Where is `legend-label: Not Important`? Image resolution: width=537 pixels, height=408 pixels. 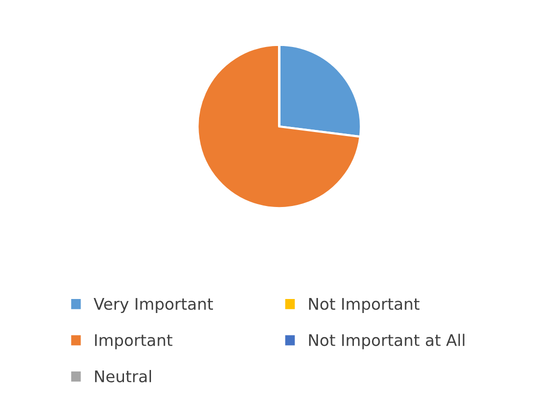
legend-label: Not Important is located at coordinates (364, 306).